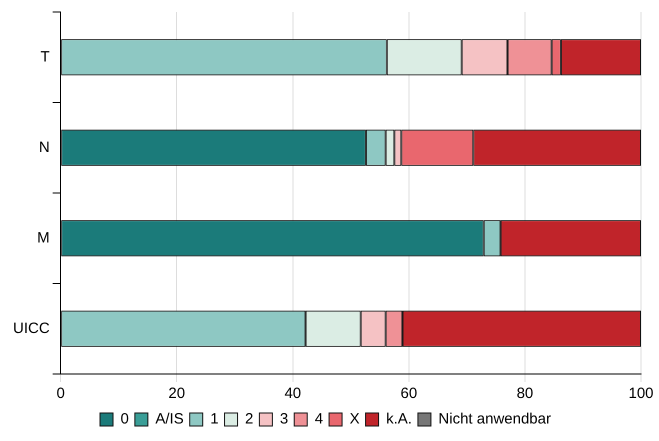 This screenshot has width=659, height=441. Describe the element at coordinates (249, 419) in the screenshot. I see `legend-label: 2` at that location.